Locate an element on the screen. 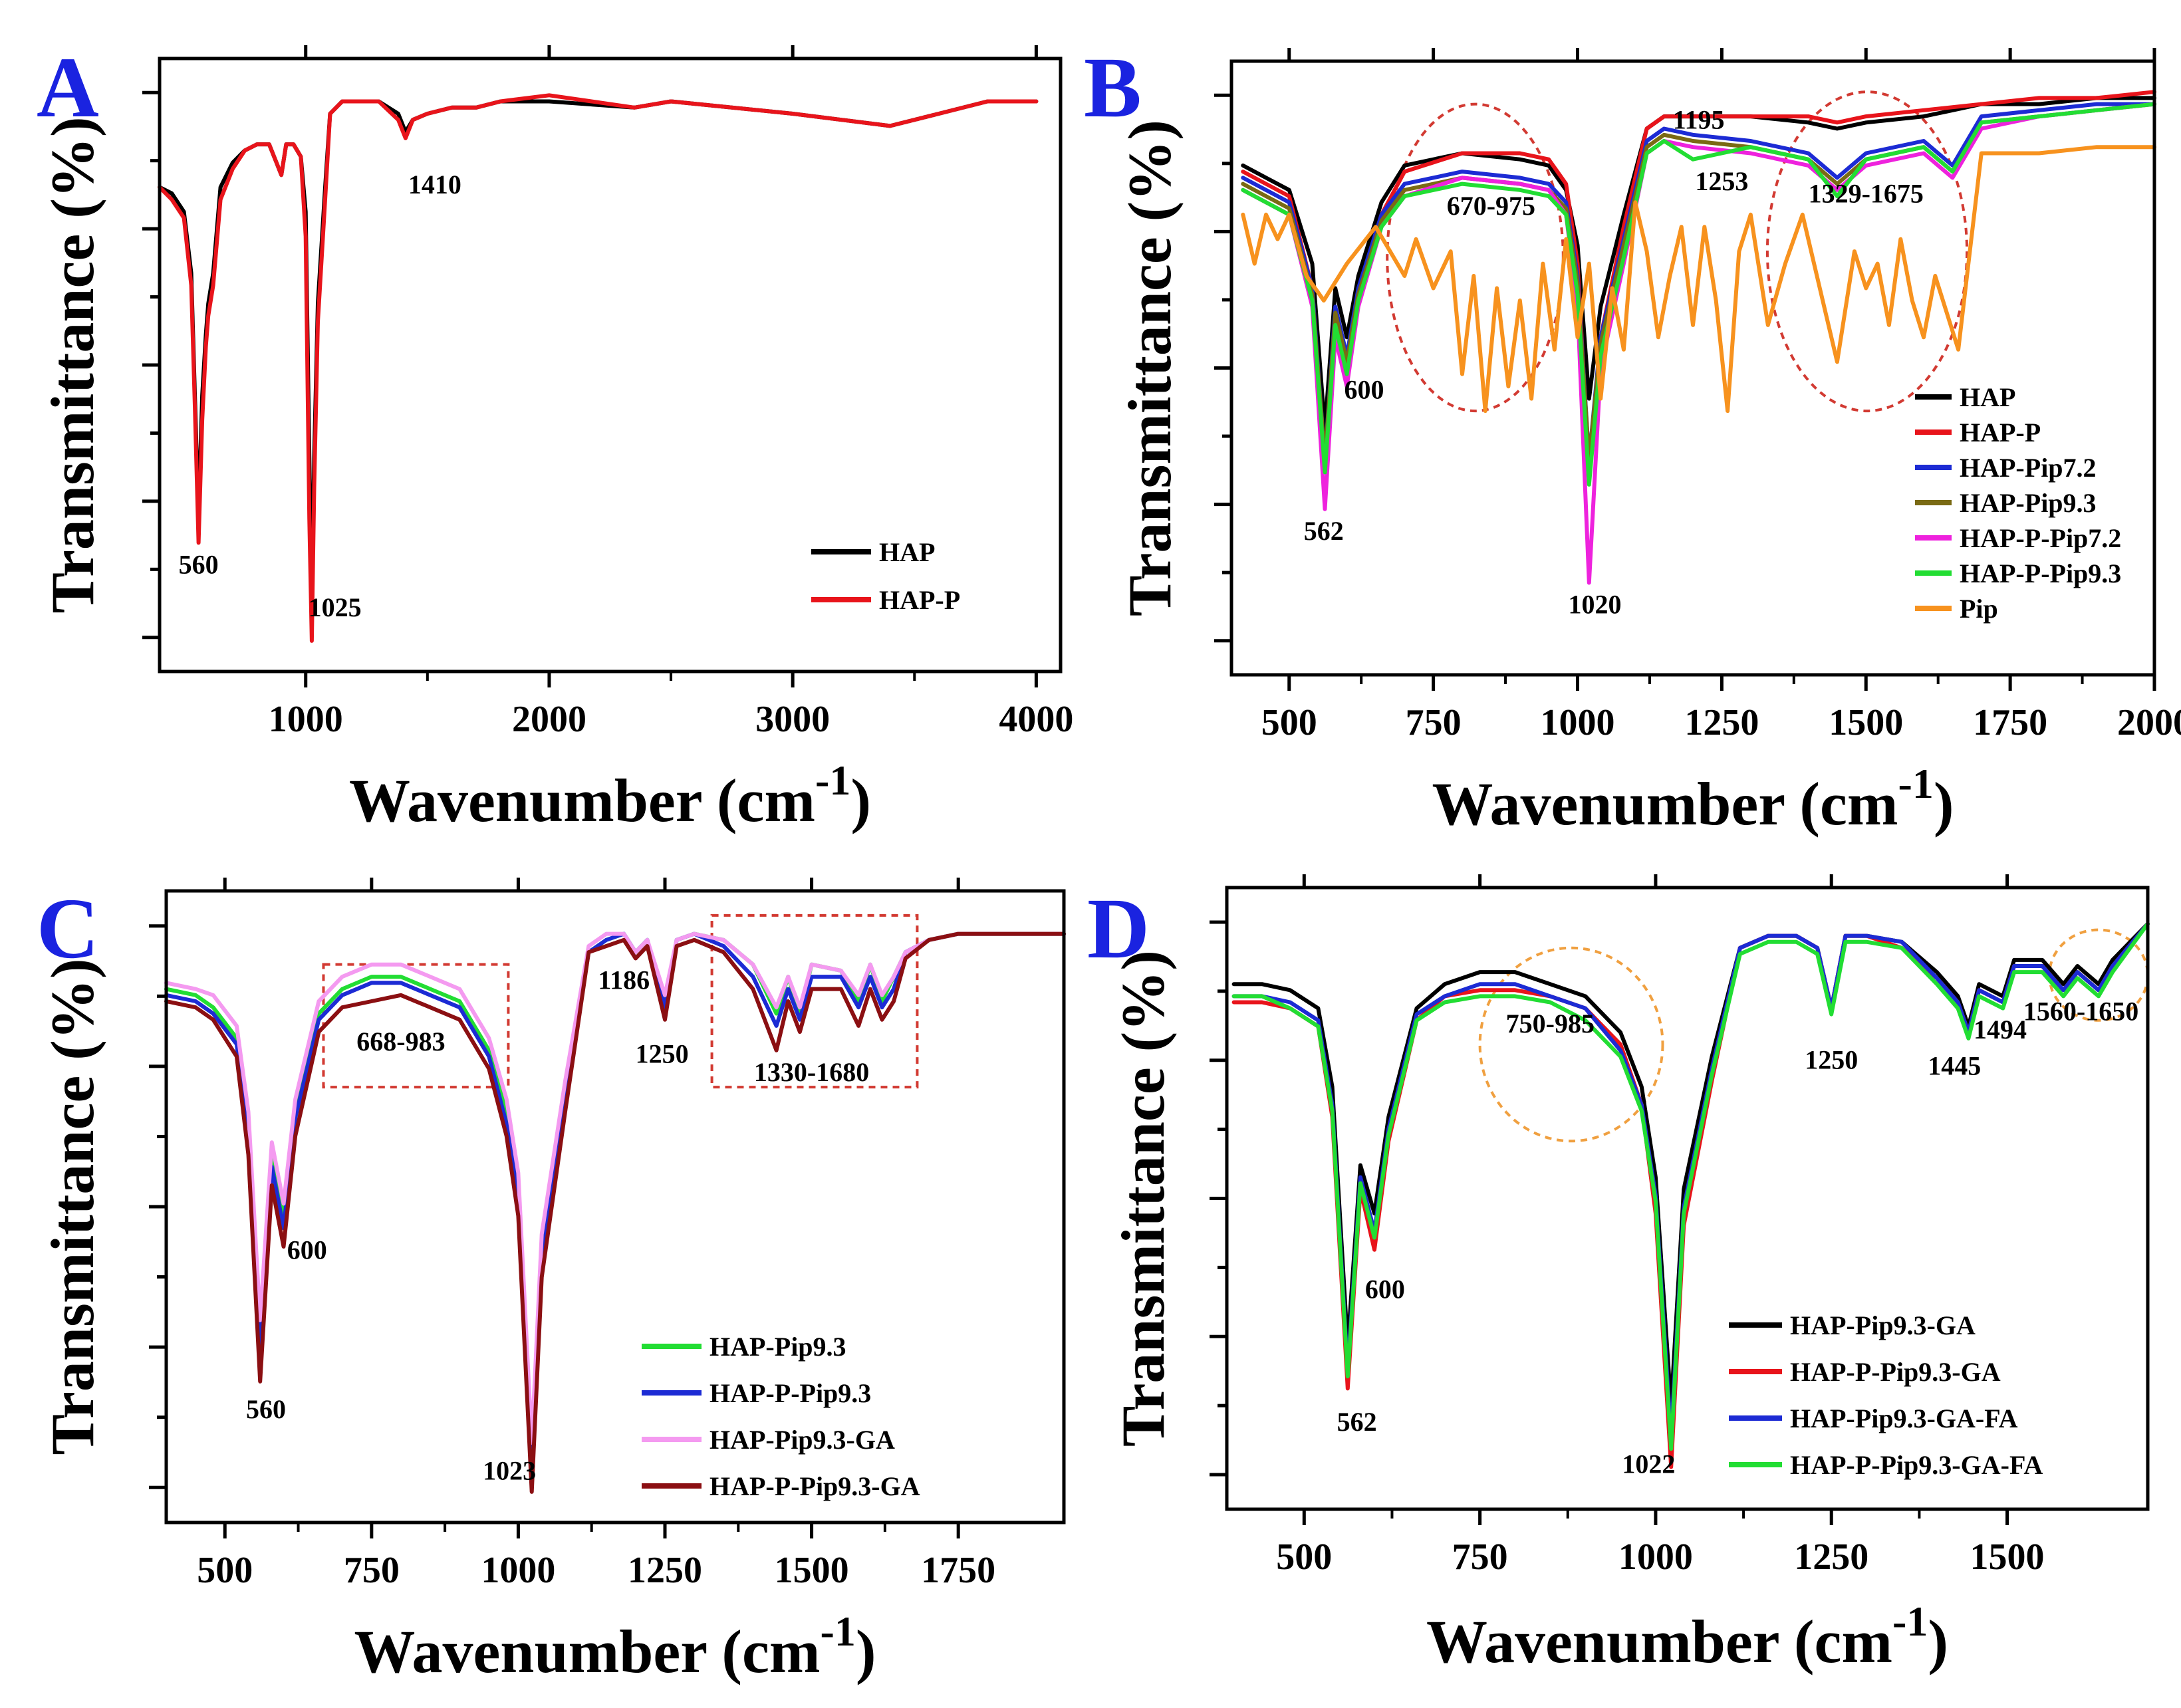 Image resolution: width=2181 pixels, height=1708 pixels. legend-label: HAP-Pip9.3-GA-FA is located at coordinates (1904, 1418).